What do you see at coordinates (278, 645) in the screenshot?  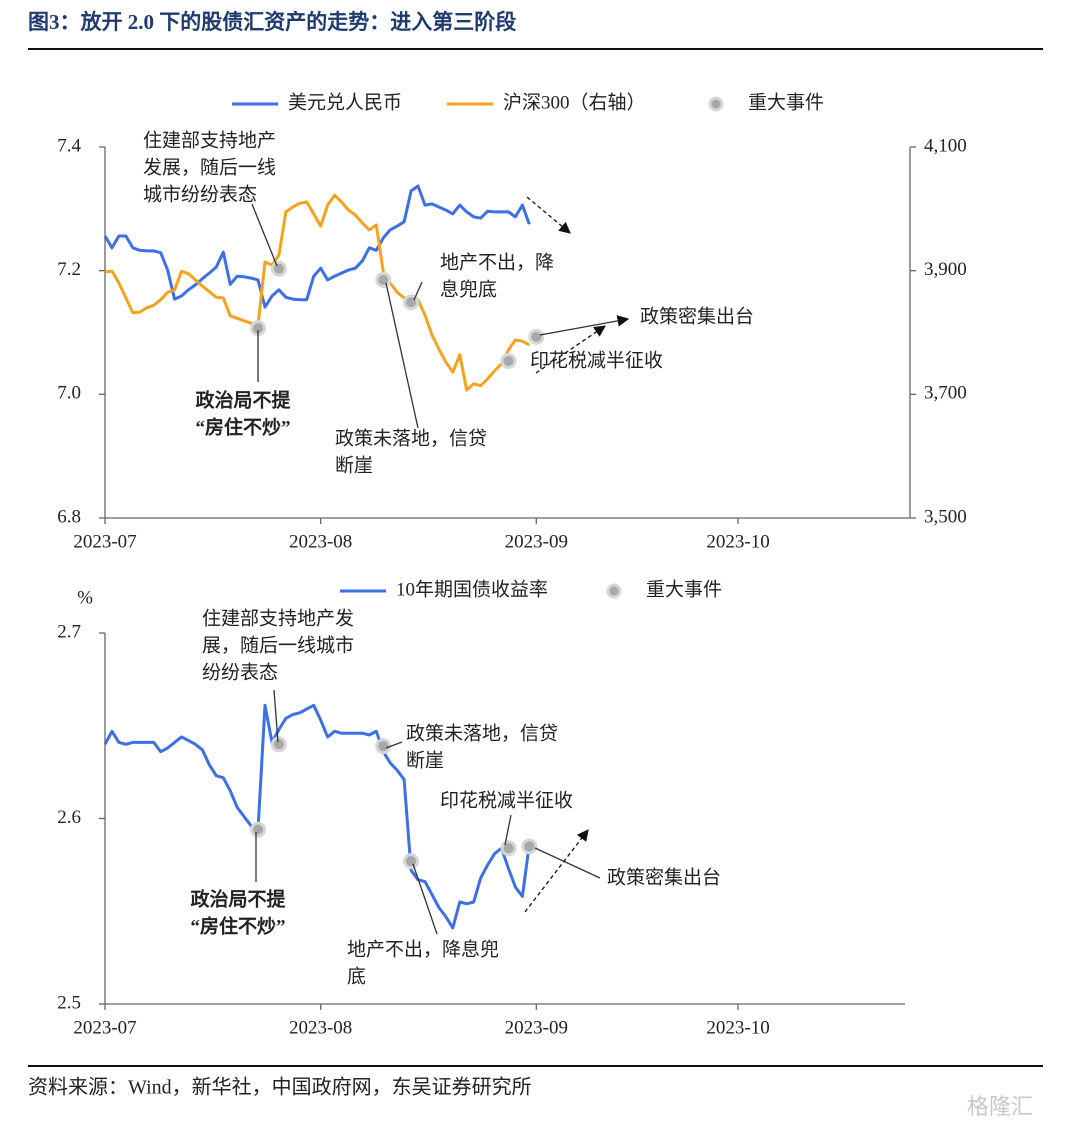 I see `annotation: 展，随后一线城市` at bounding box center [278, 645].